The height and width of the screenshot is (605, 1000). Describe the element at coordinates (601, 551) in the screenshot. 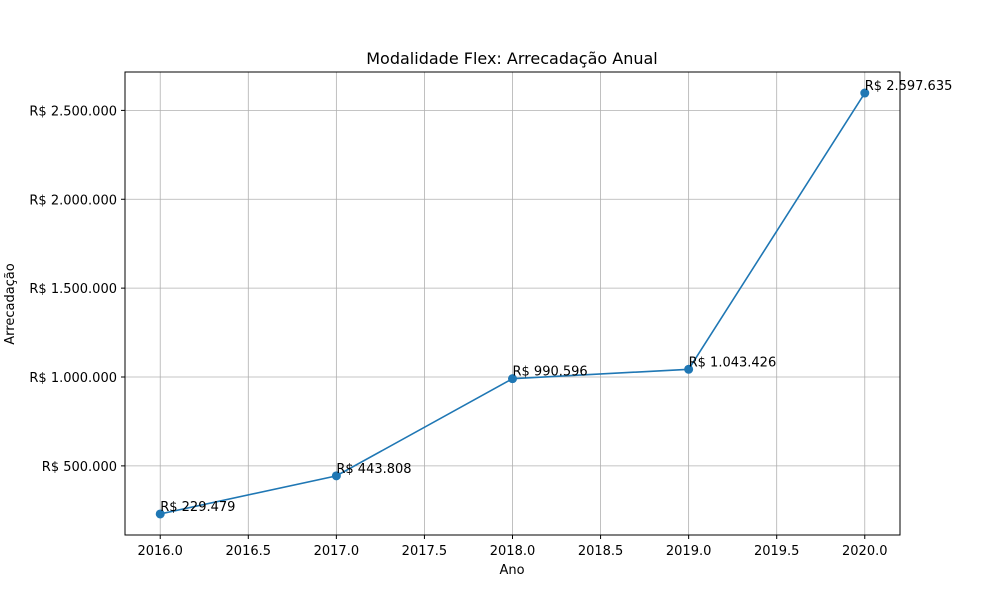

I see `x-tick-label: 2018.5` at that location.